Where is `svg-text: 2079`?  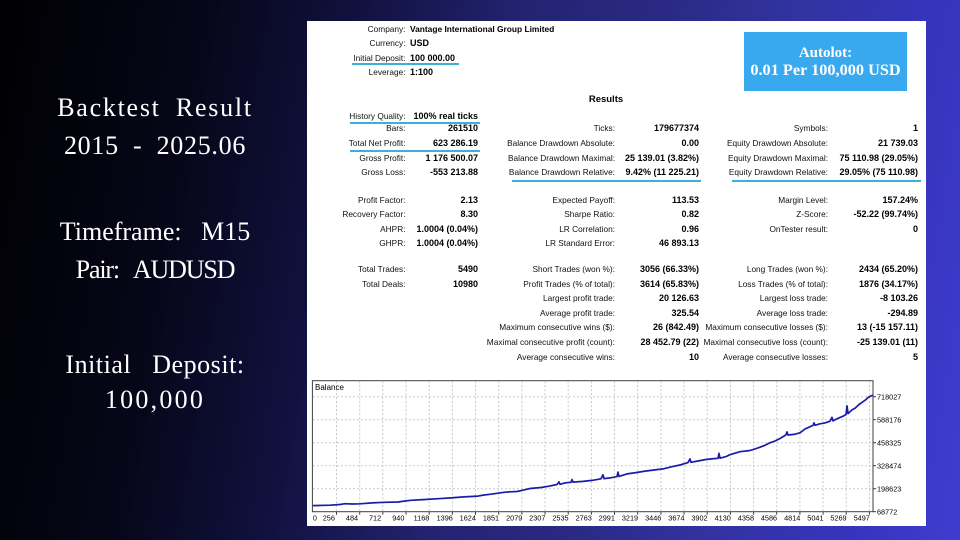
svg-text: 2079 is located at coordinates (514, 518).